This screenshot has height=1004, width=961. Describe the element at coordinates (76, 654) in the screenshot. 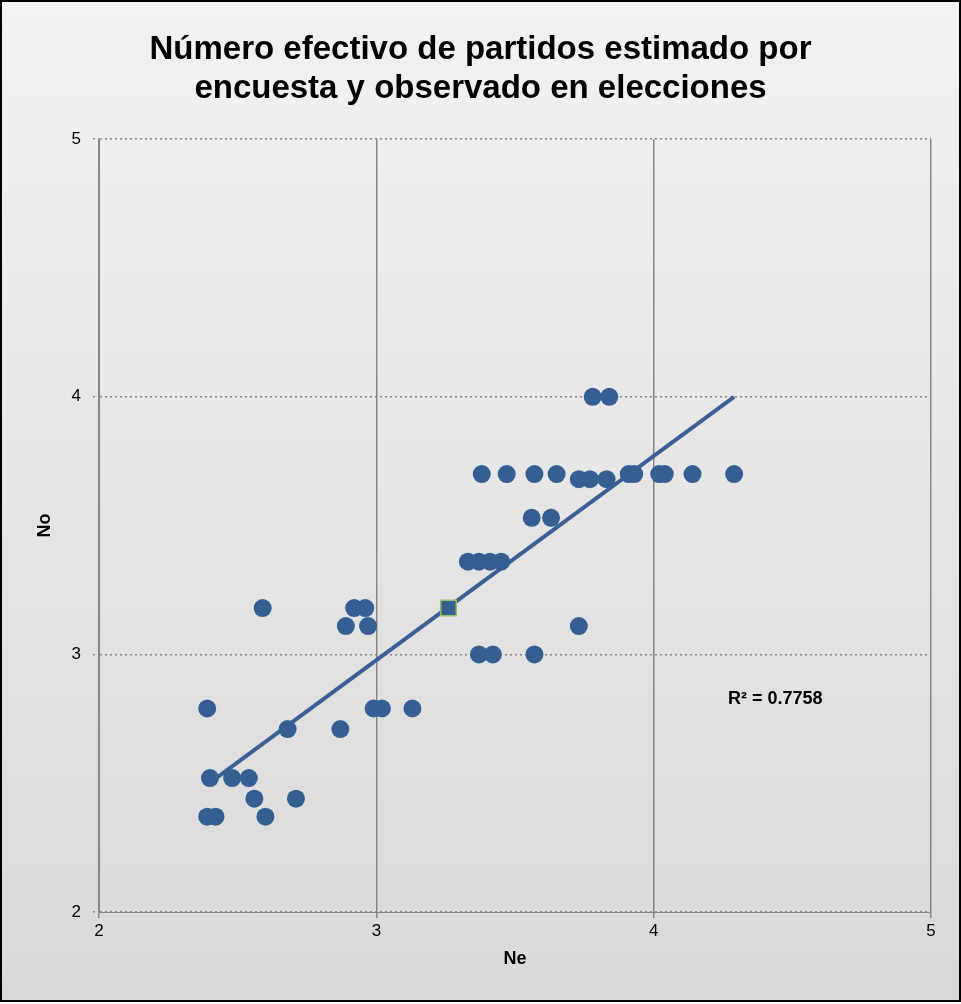

I see `y-tick-label: 3` at that location.